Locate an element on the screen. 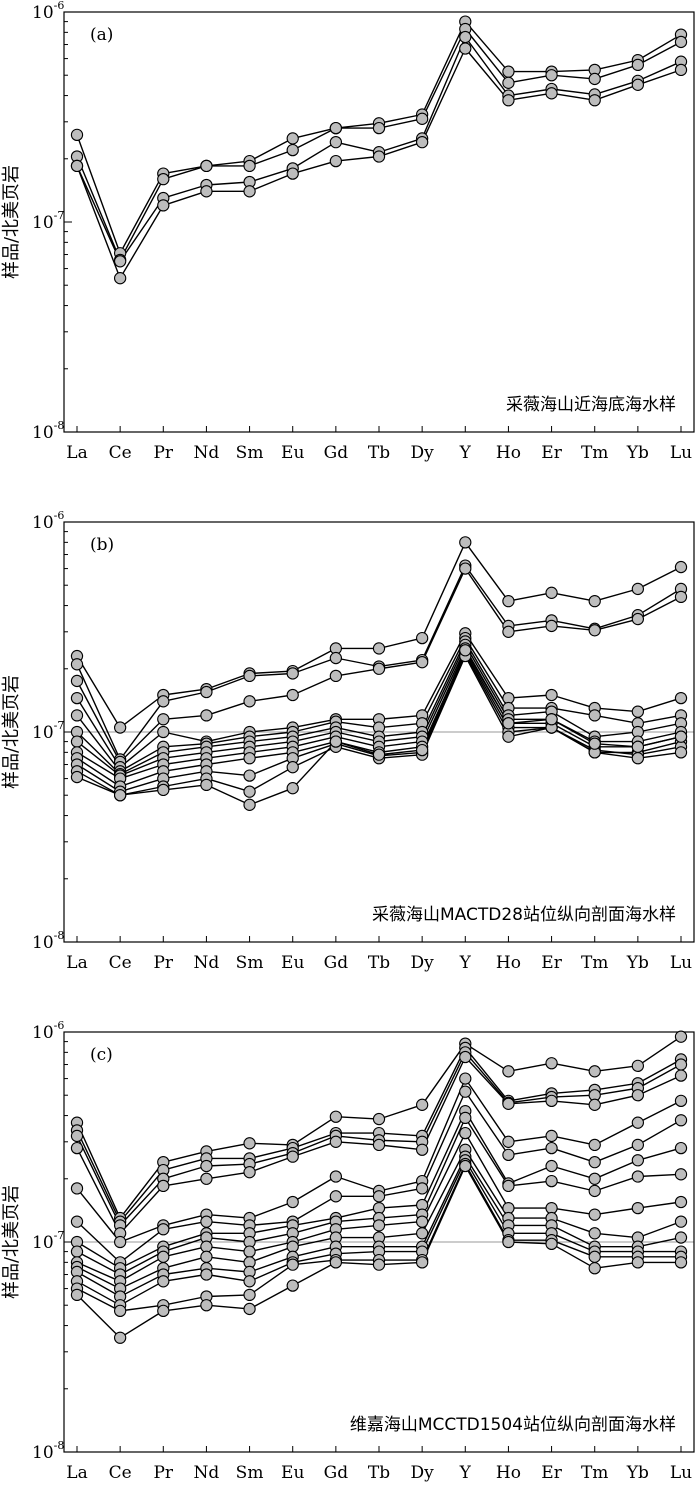 The width and height of the screenshot is (700, 1488). panel-caption: 采薇海山MACTD28站位纵向剖面海水样 is located at coordinates (524, 915).